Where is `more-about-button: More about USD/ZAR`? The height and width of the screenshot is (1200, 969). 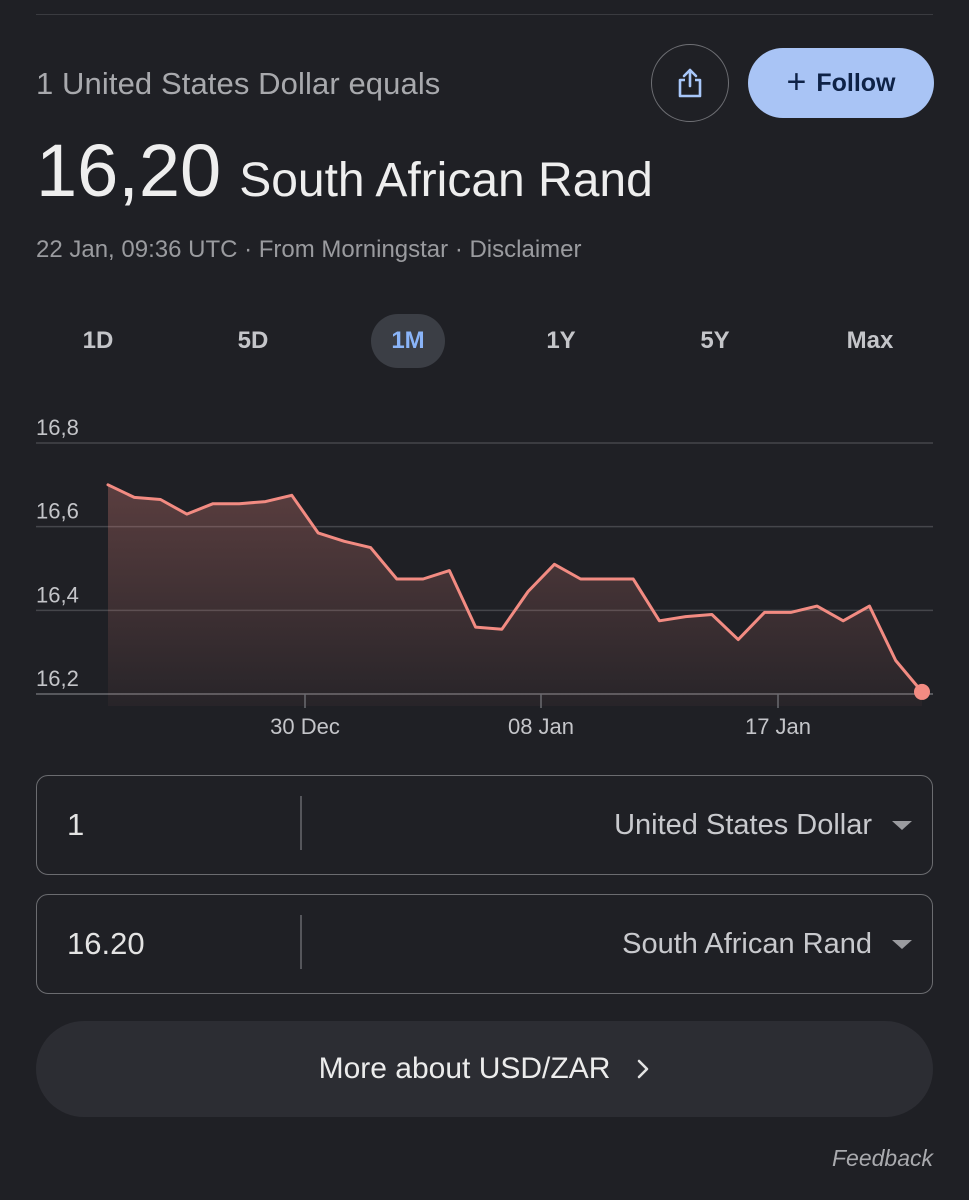 more-about-button: More about USD/ZAR is located at coordinates (484, 1069).